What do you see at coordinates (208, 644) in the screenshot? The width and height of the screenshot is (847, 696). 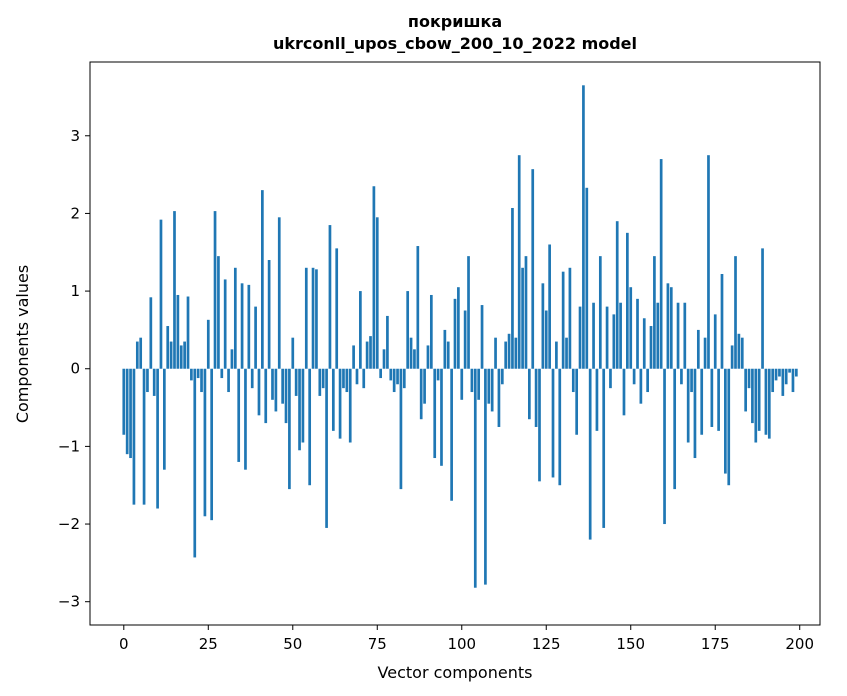 I see `x-tick-label: 25` at bounding box center [208, 644].